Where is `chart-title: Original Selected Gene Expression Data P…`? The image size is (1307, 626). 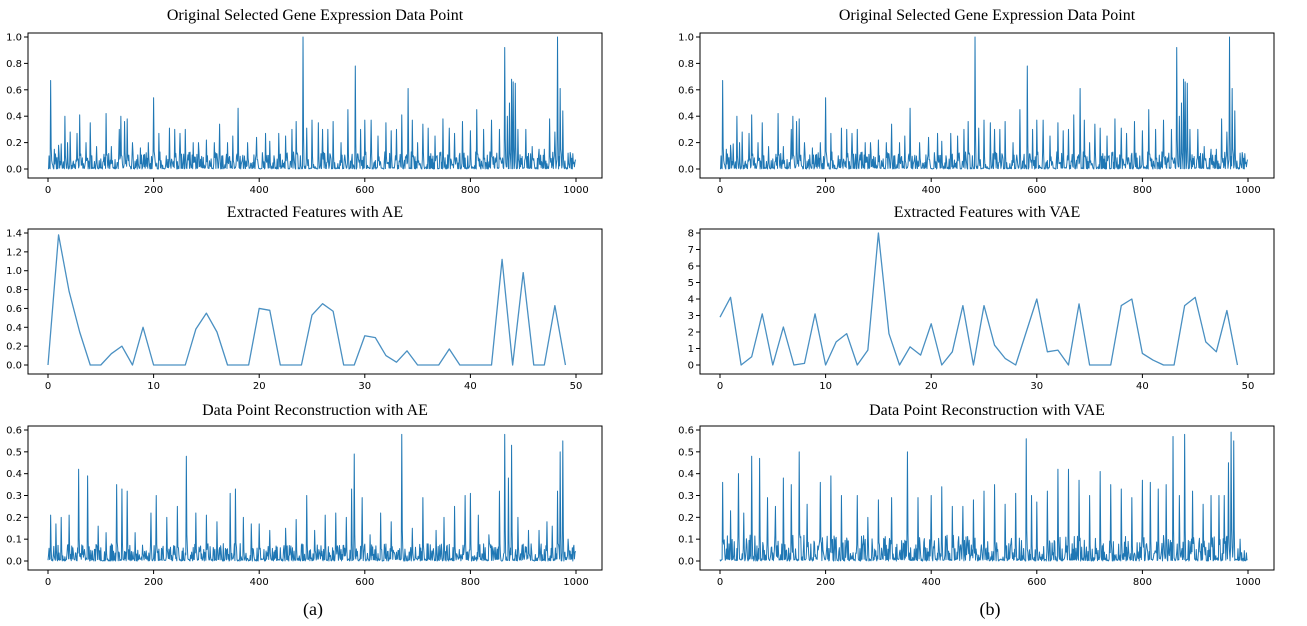
chart-title: Original Selected Gene Expression Data P… is located at coordinates (315, 15).